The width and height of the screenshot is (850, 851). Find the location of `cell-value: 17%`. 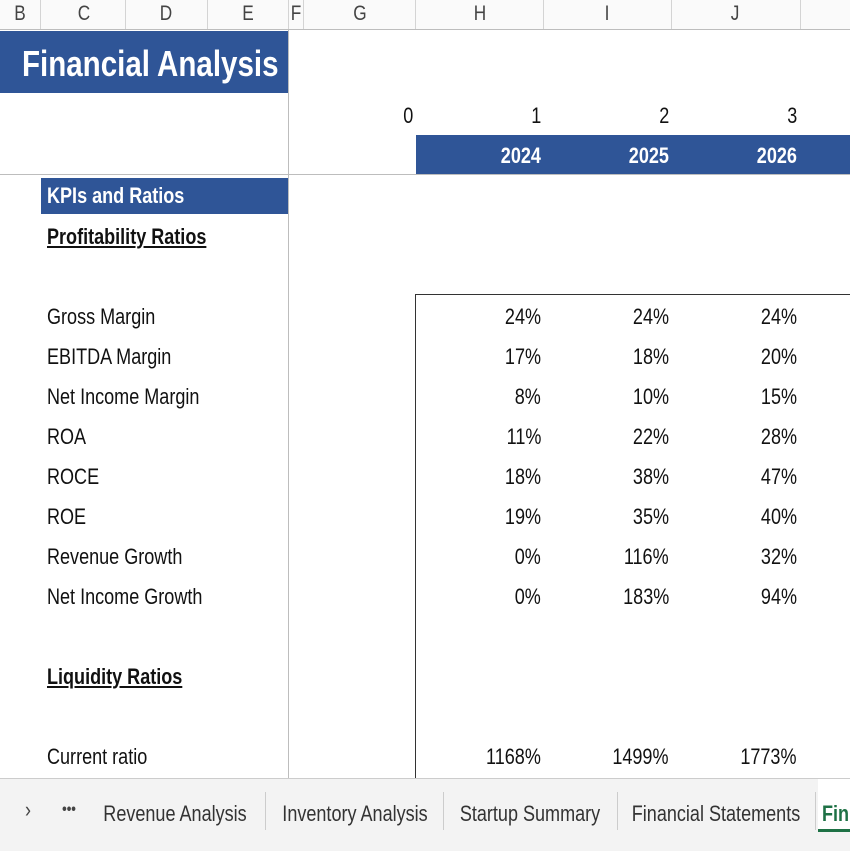

cell-value: 17% is located at coordinates (522, 356).